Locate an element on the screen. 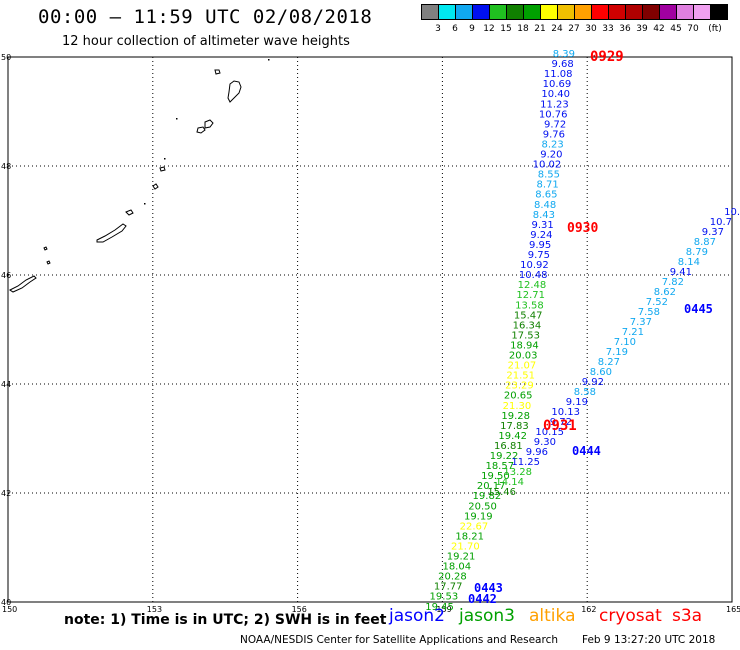 The image size is (740, 650). swh-value: 9.92 is located at coordinates (593, 382).